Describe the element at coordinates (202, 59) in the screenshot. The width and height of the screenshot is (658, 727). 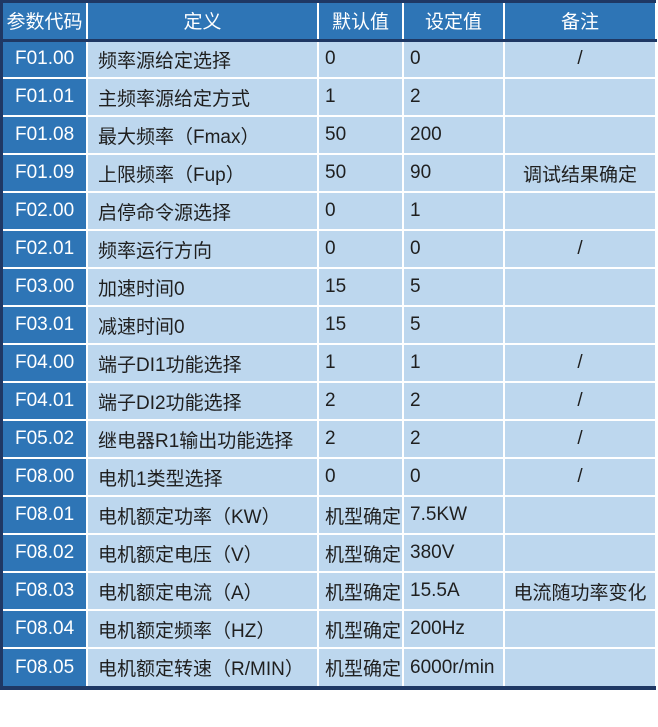
I see `definition-cell: 频率源给定选择` at that location.